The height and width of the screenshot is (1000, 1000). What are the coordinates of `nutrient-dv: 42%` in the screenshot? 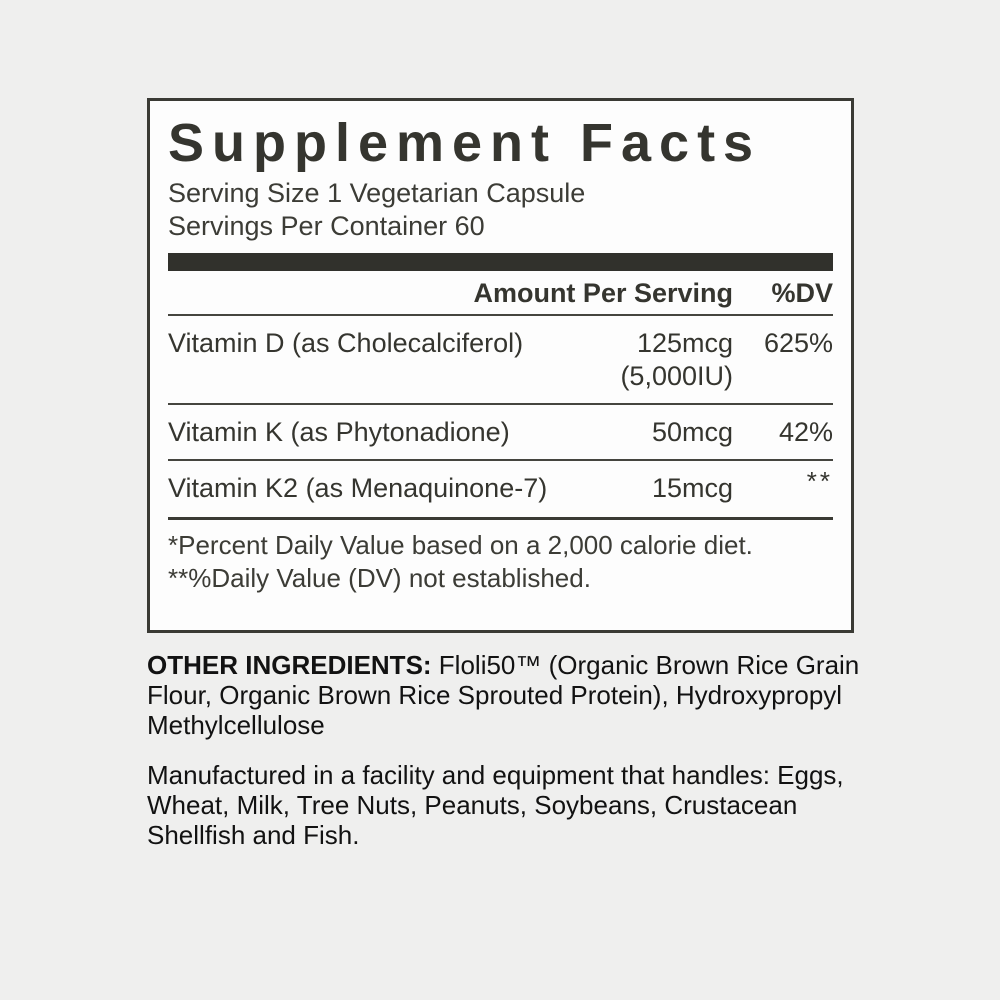 It's located at (805, 432).